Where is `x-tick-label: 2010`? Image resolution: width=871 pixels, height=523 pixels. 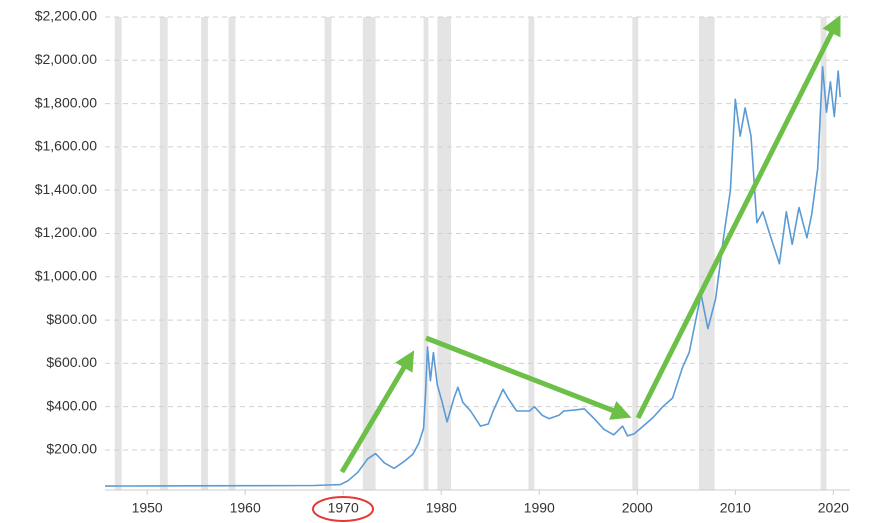
x-tick-label: 2010 is located at coordinates (735, 508).